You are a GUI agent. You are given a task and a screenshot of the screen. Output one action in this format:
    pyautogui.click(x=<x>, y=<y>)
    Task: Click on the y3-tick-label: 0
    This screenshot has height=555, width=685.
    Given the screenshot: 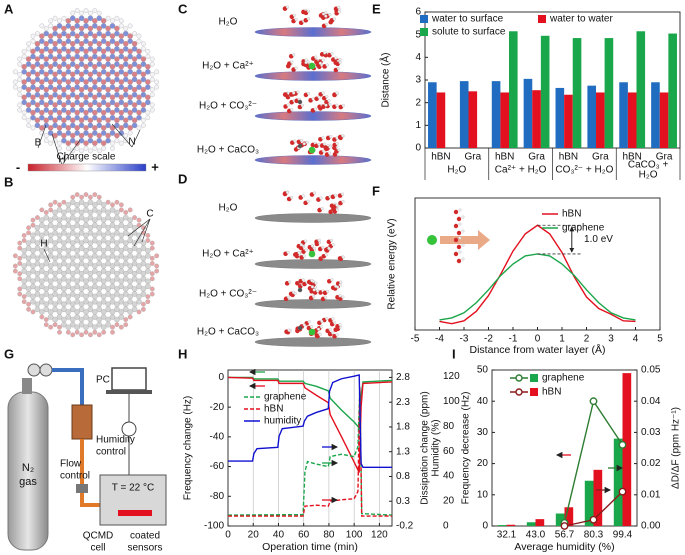 What is the action you would take?
    pyautogui.click(x=446, y=526)
    